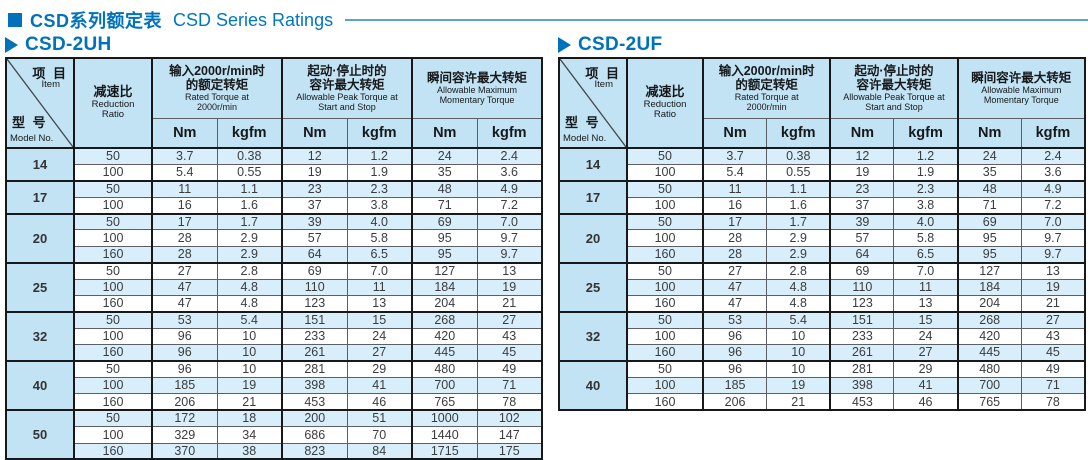 The width and height of the screenshot is (1088, 460). I want to click on ratio-en2: Ratio, so click(665, 115).